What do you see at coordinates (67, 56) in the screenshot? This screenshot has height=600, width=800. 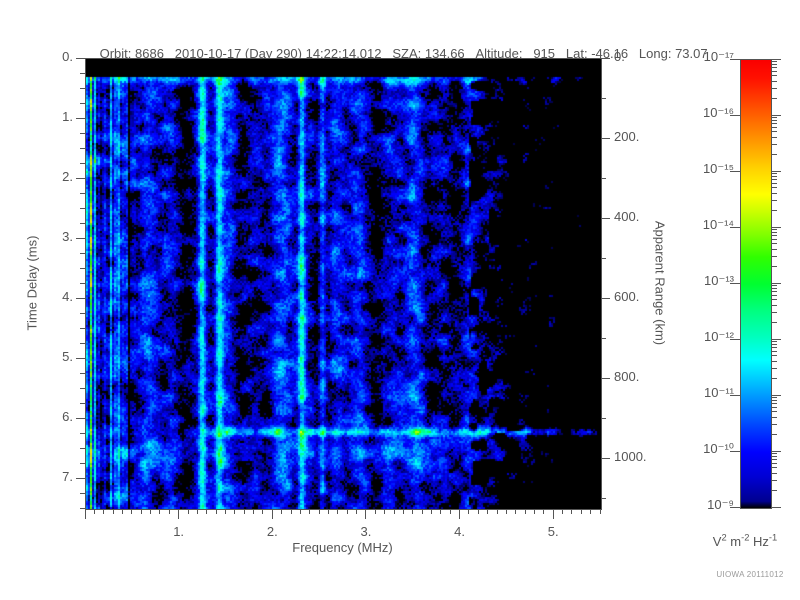 I see `y-axis-left-tick-label: 0.` at bounding box center [67, 56].